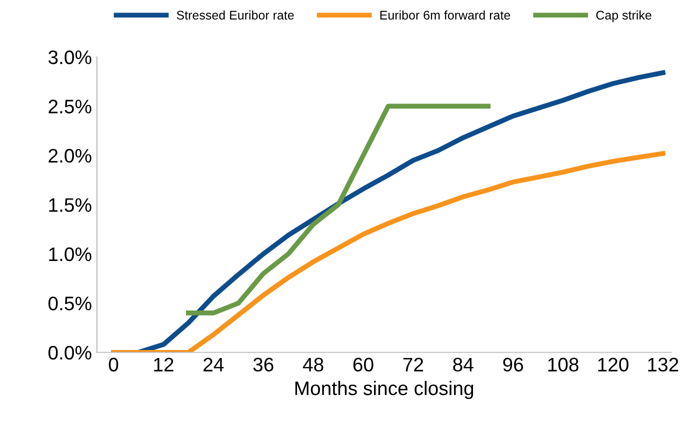 The height and width of the screenshot is (422, 692). What do you see at coordinates (164, 365) in the screenshot?
I see `x-tick-label: 12` at bounding box center [164, 365].